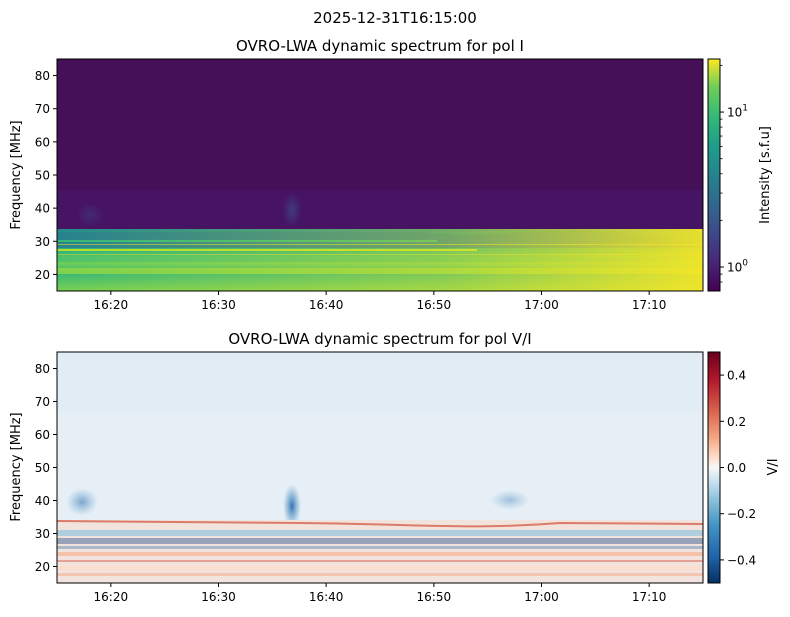  What do you see at coordinates (737, 112) in the screenshot?
I see `colorbar-tick-label: 10¹` at bounding box center [737, 112].